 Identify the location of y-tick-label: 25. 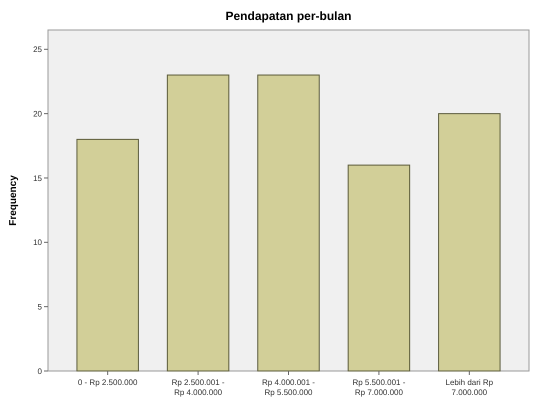
(38, 49).